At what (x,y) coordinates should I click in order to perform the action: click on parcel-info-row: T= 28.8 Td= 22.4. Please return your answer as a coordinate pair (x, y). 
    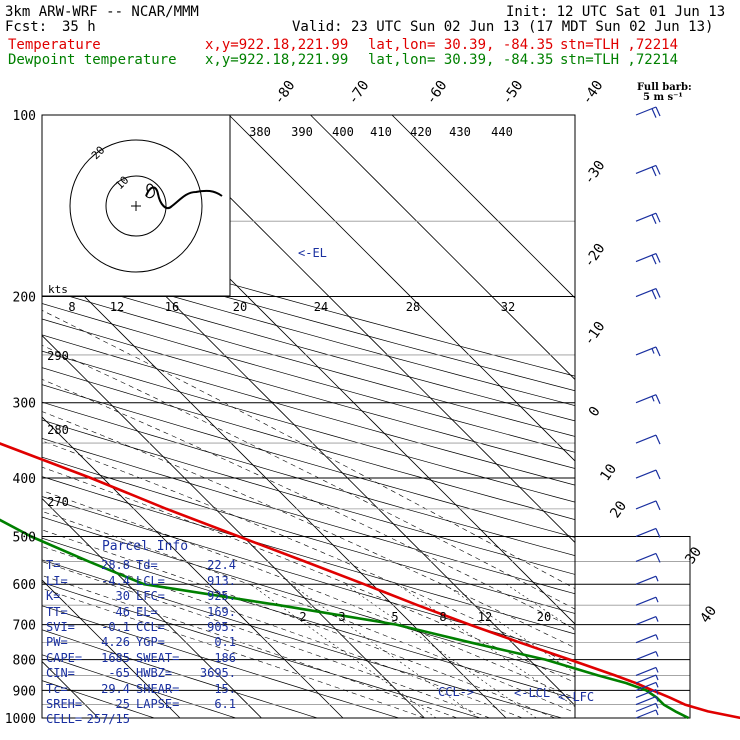
    Looking at the image, I should click on (145, 565).